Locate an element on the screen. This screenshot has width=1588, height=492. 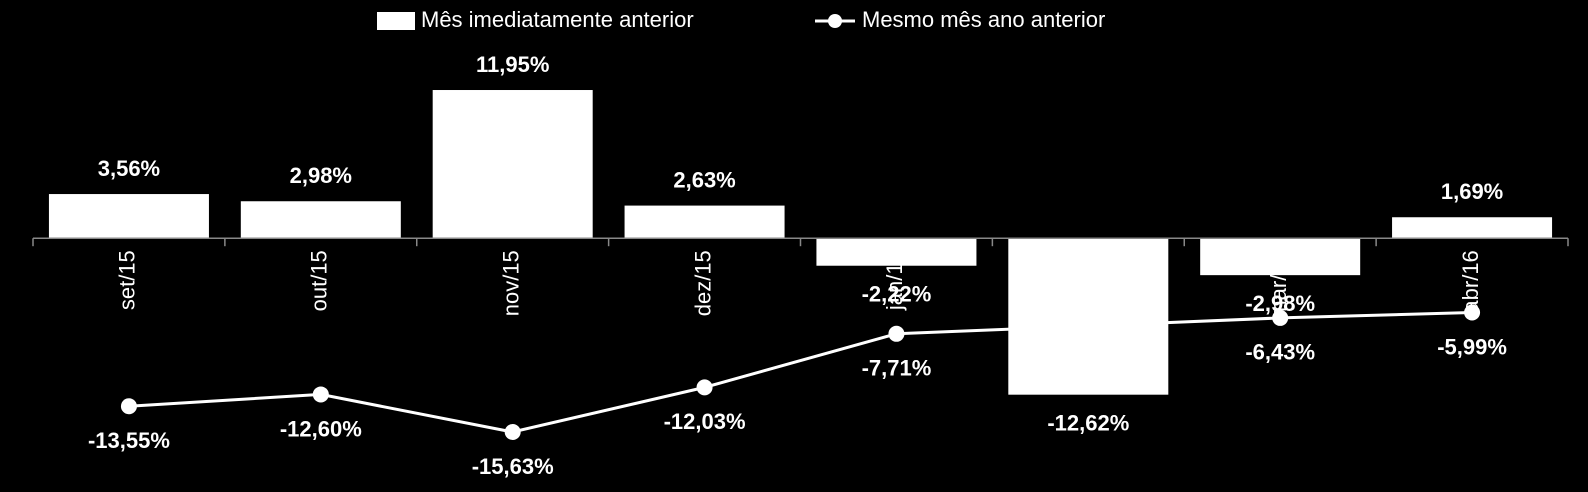
data-label: -12,60% is located at coordinates (321, 428).